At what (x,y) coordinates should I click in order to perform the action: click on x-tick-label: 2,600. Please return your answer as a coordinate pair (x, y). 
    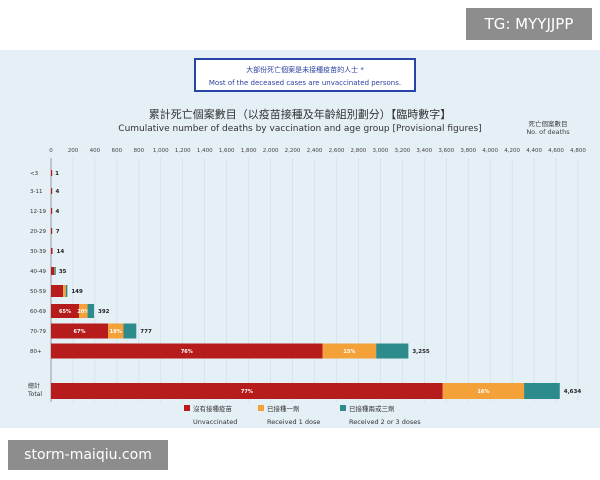
    Looking at the image, I should click on (337, 151).